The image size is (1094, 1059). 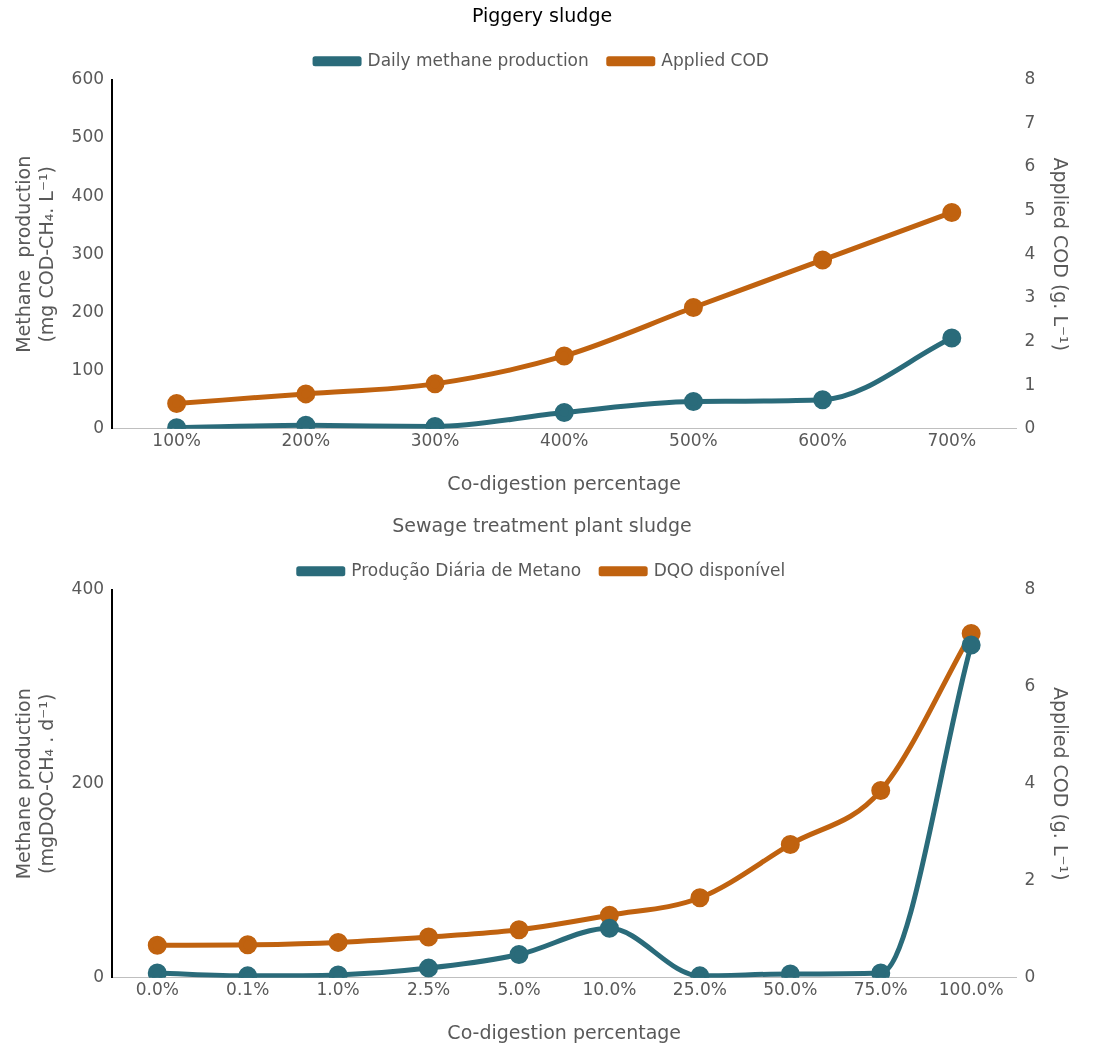 I want to click on y-tick-label: 300, so click(x=88, y=252).